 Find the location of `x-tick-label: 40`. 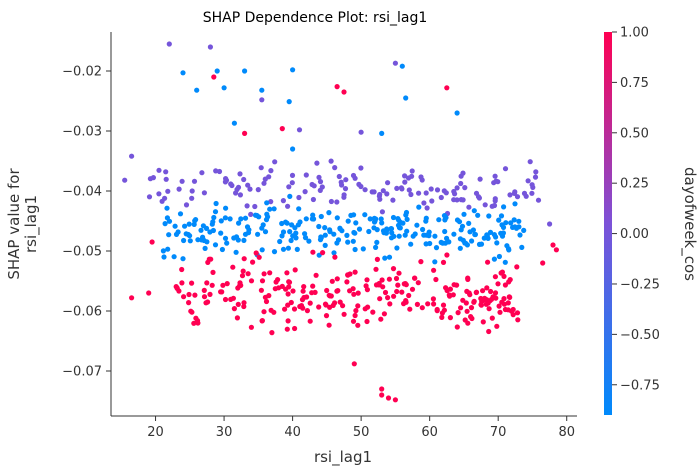

x-tick-label: 40 is located at coordinates (292, 432).